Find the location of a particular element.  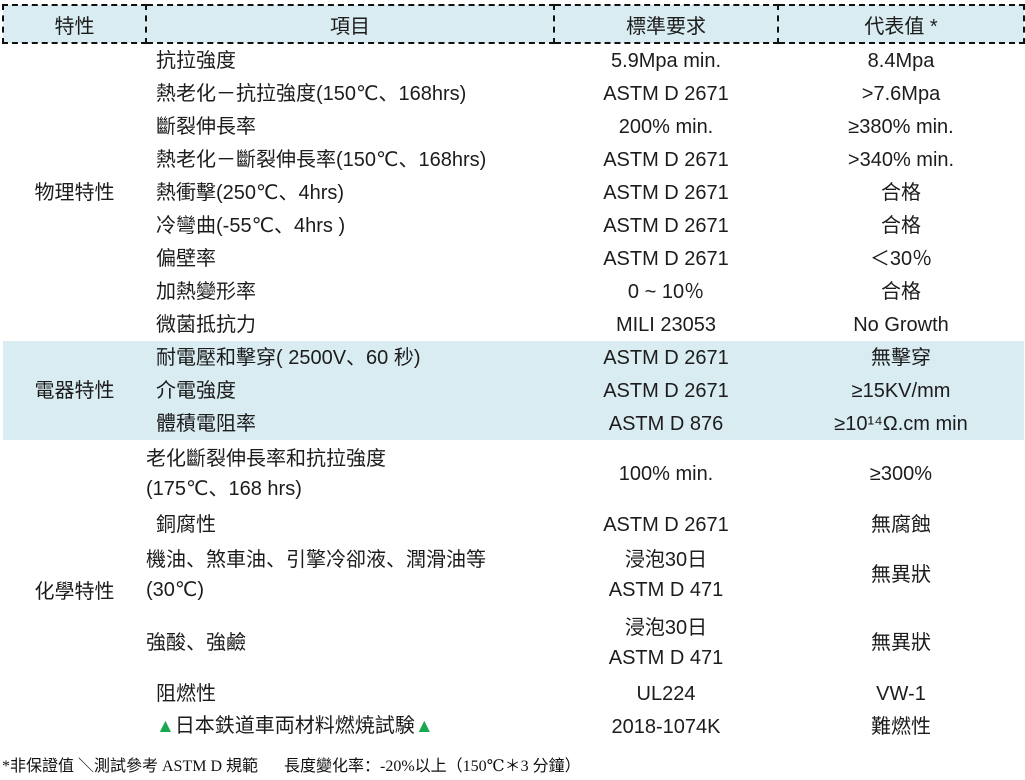

table-row: 偏壁率 ASTM D 2671 ＜30％ is located at coordinates (513, 258).